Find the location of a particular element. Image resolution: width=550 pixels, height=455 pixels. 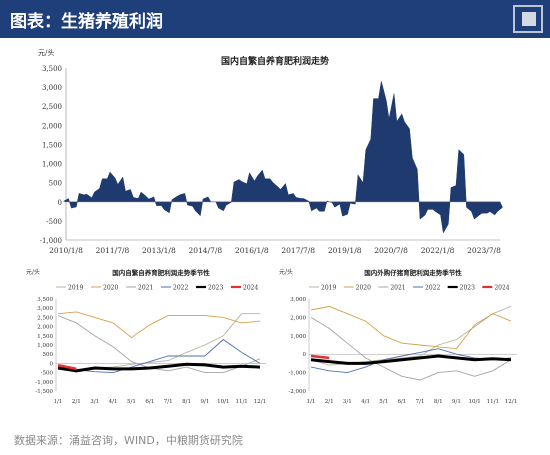

header-bar: 图表：生猪养殖利润 is located at coordinates (275, 19).